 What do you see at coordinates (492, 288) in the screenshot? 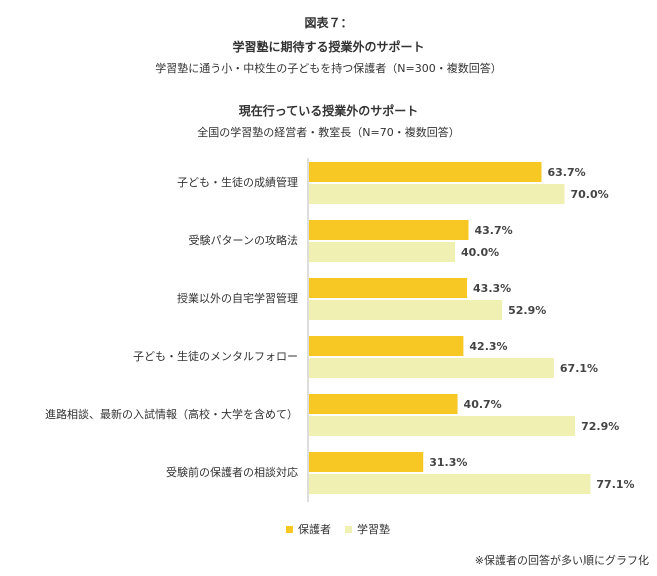
I see `data-label-guardian: 43.3%` at bounding box center [492, 288].